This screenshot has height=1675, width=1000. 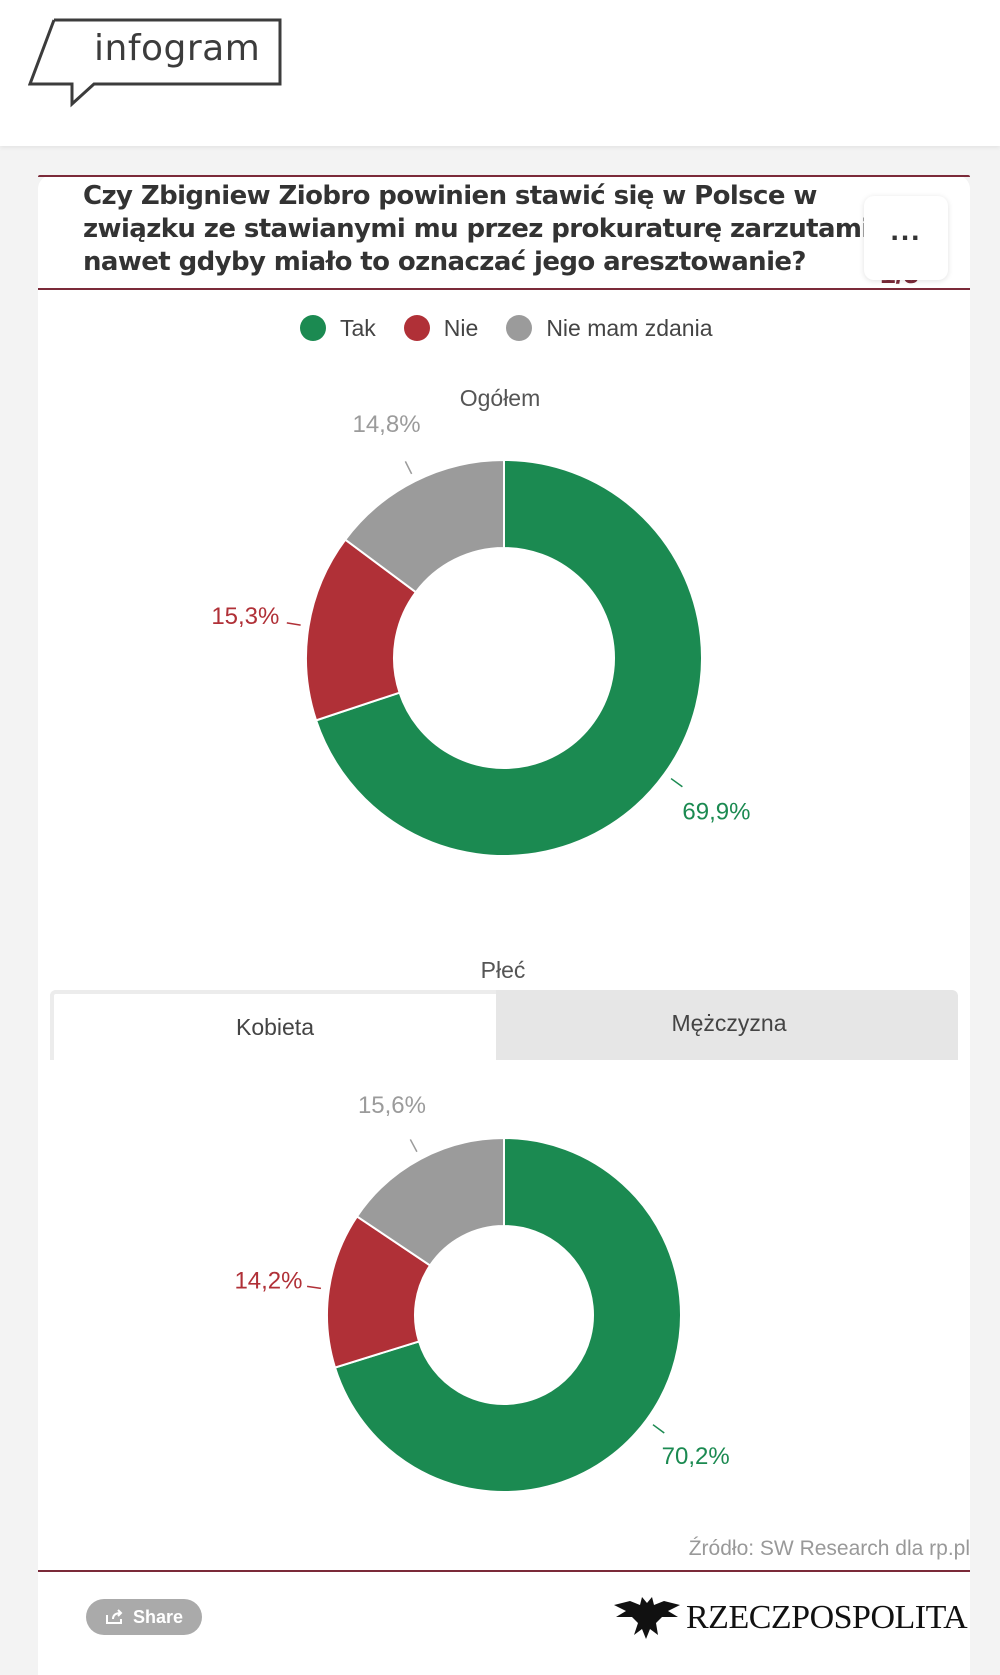 What do you see at coordinates (441, 328) in the screenshot?
I see `legend-item-nie: Nie` at bounding box center [441, 328].